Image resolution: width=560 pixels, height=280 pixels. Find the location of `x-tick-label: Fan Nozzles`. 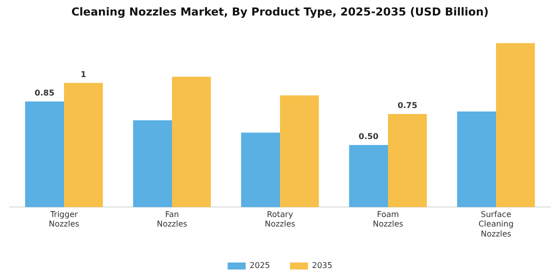

x-tick-label: Fan Nozzles is located at coordinates (172, 219).